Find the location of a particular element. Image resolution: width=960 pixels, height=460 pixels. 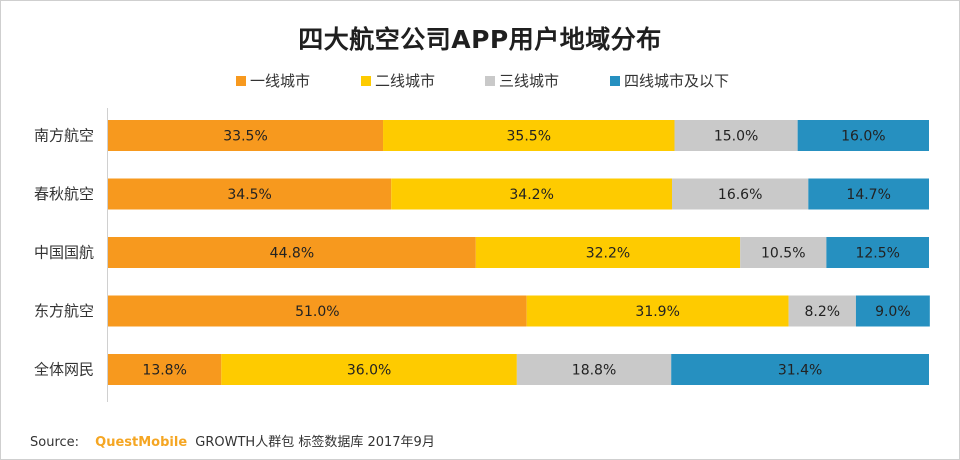

legend-label-tier2: 二线城市 is located at coordinates (405, 81).